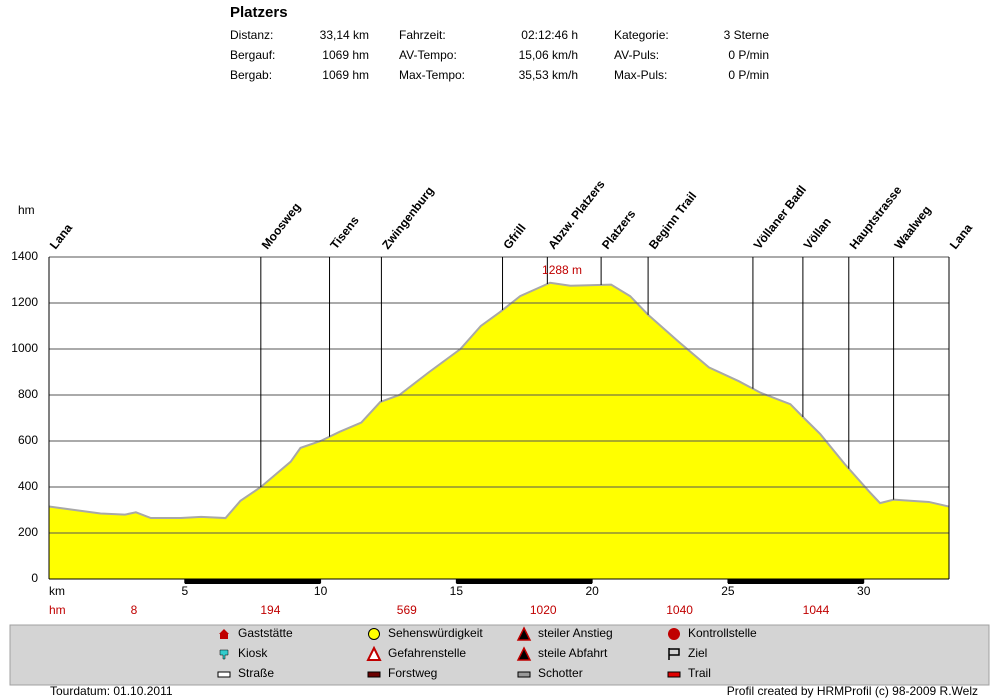  Describe the element at coordinates (641, 35) in the screenshot. I see `stat-label: Kategorie:` at that location.